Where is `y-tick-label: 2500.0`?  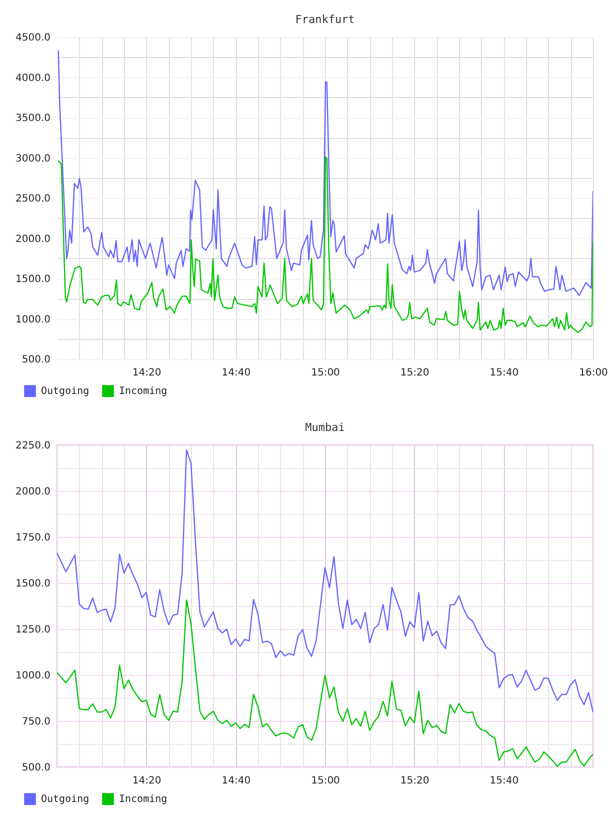
y-tick-label: 2500.0 is located at coordinates (33, 199).